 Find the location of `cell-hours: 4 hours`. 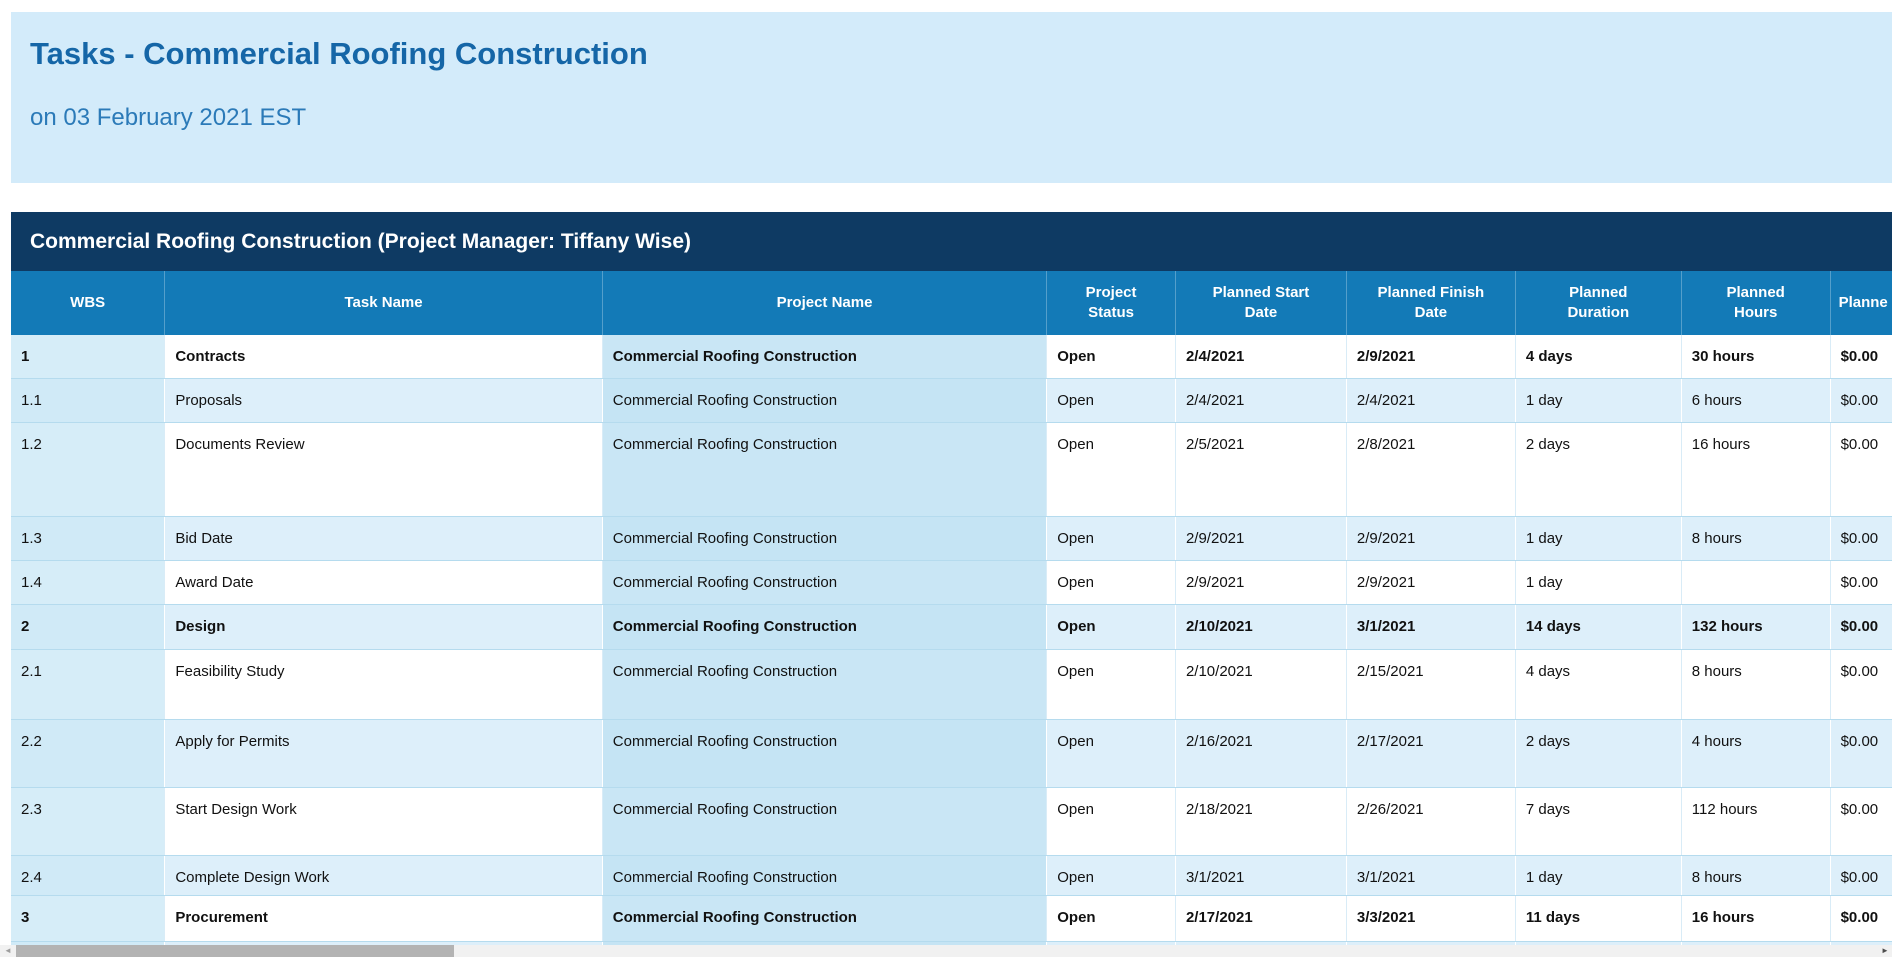

cell-hours: 4 hours is located at coordinates (1756, 753).